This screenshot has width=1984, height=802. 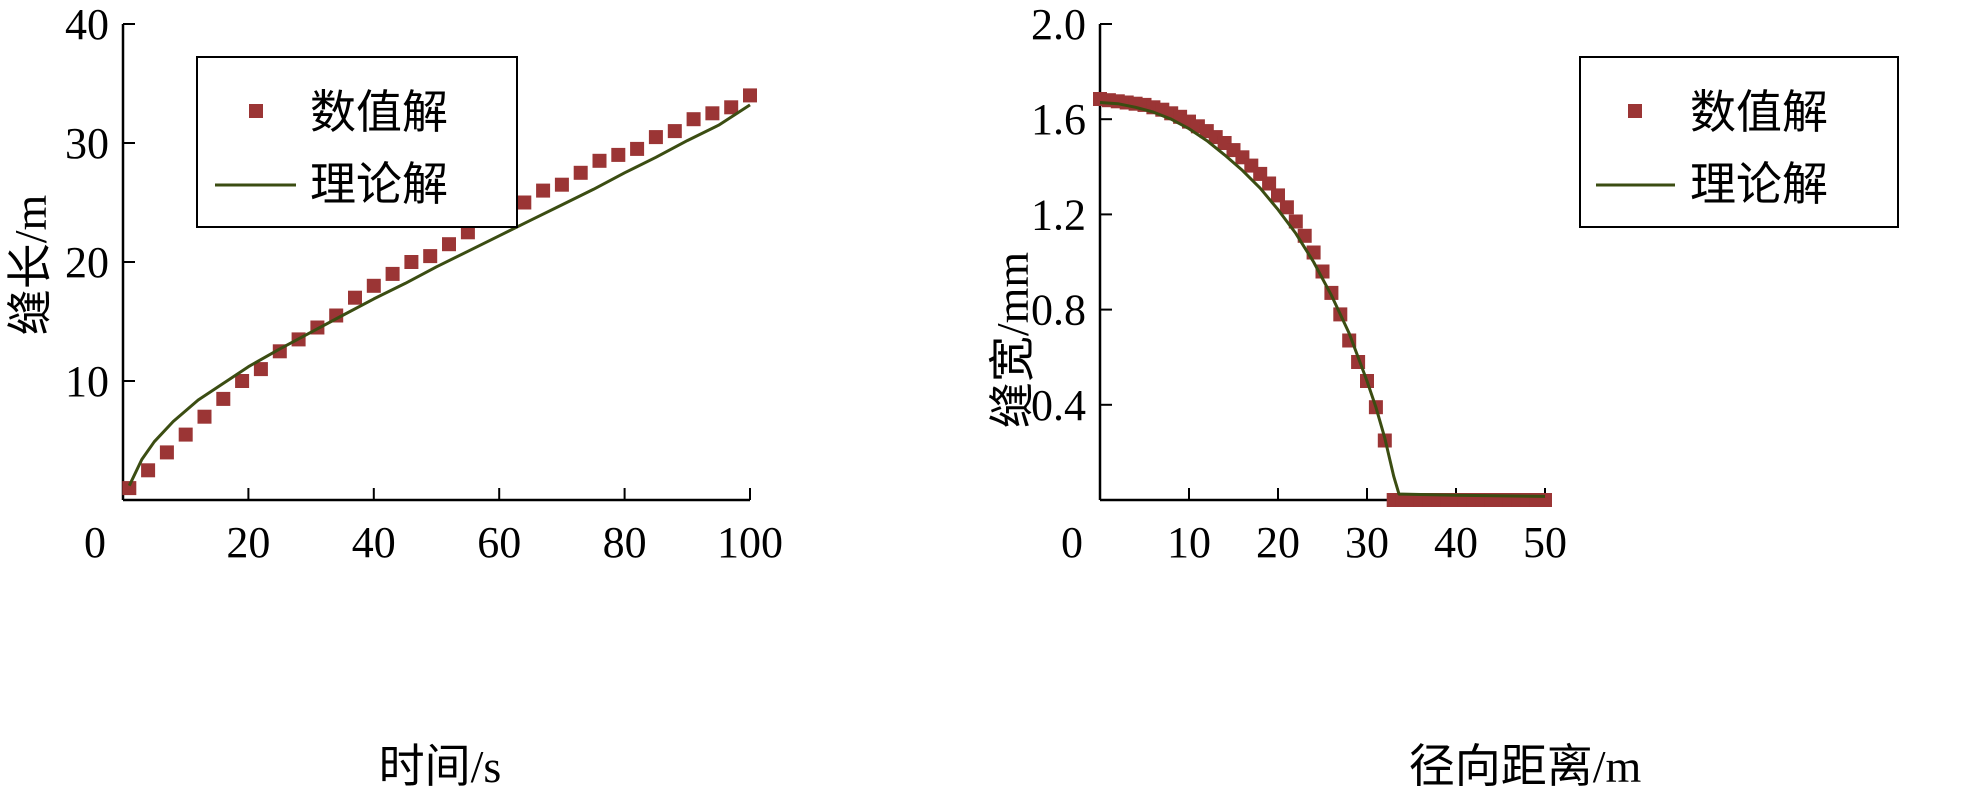 I want to click on series-line-theoretical, so click(x=1322, y=299).